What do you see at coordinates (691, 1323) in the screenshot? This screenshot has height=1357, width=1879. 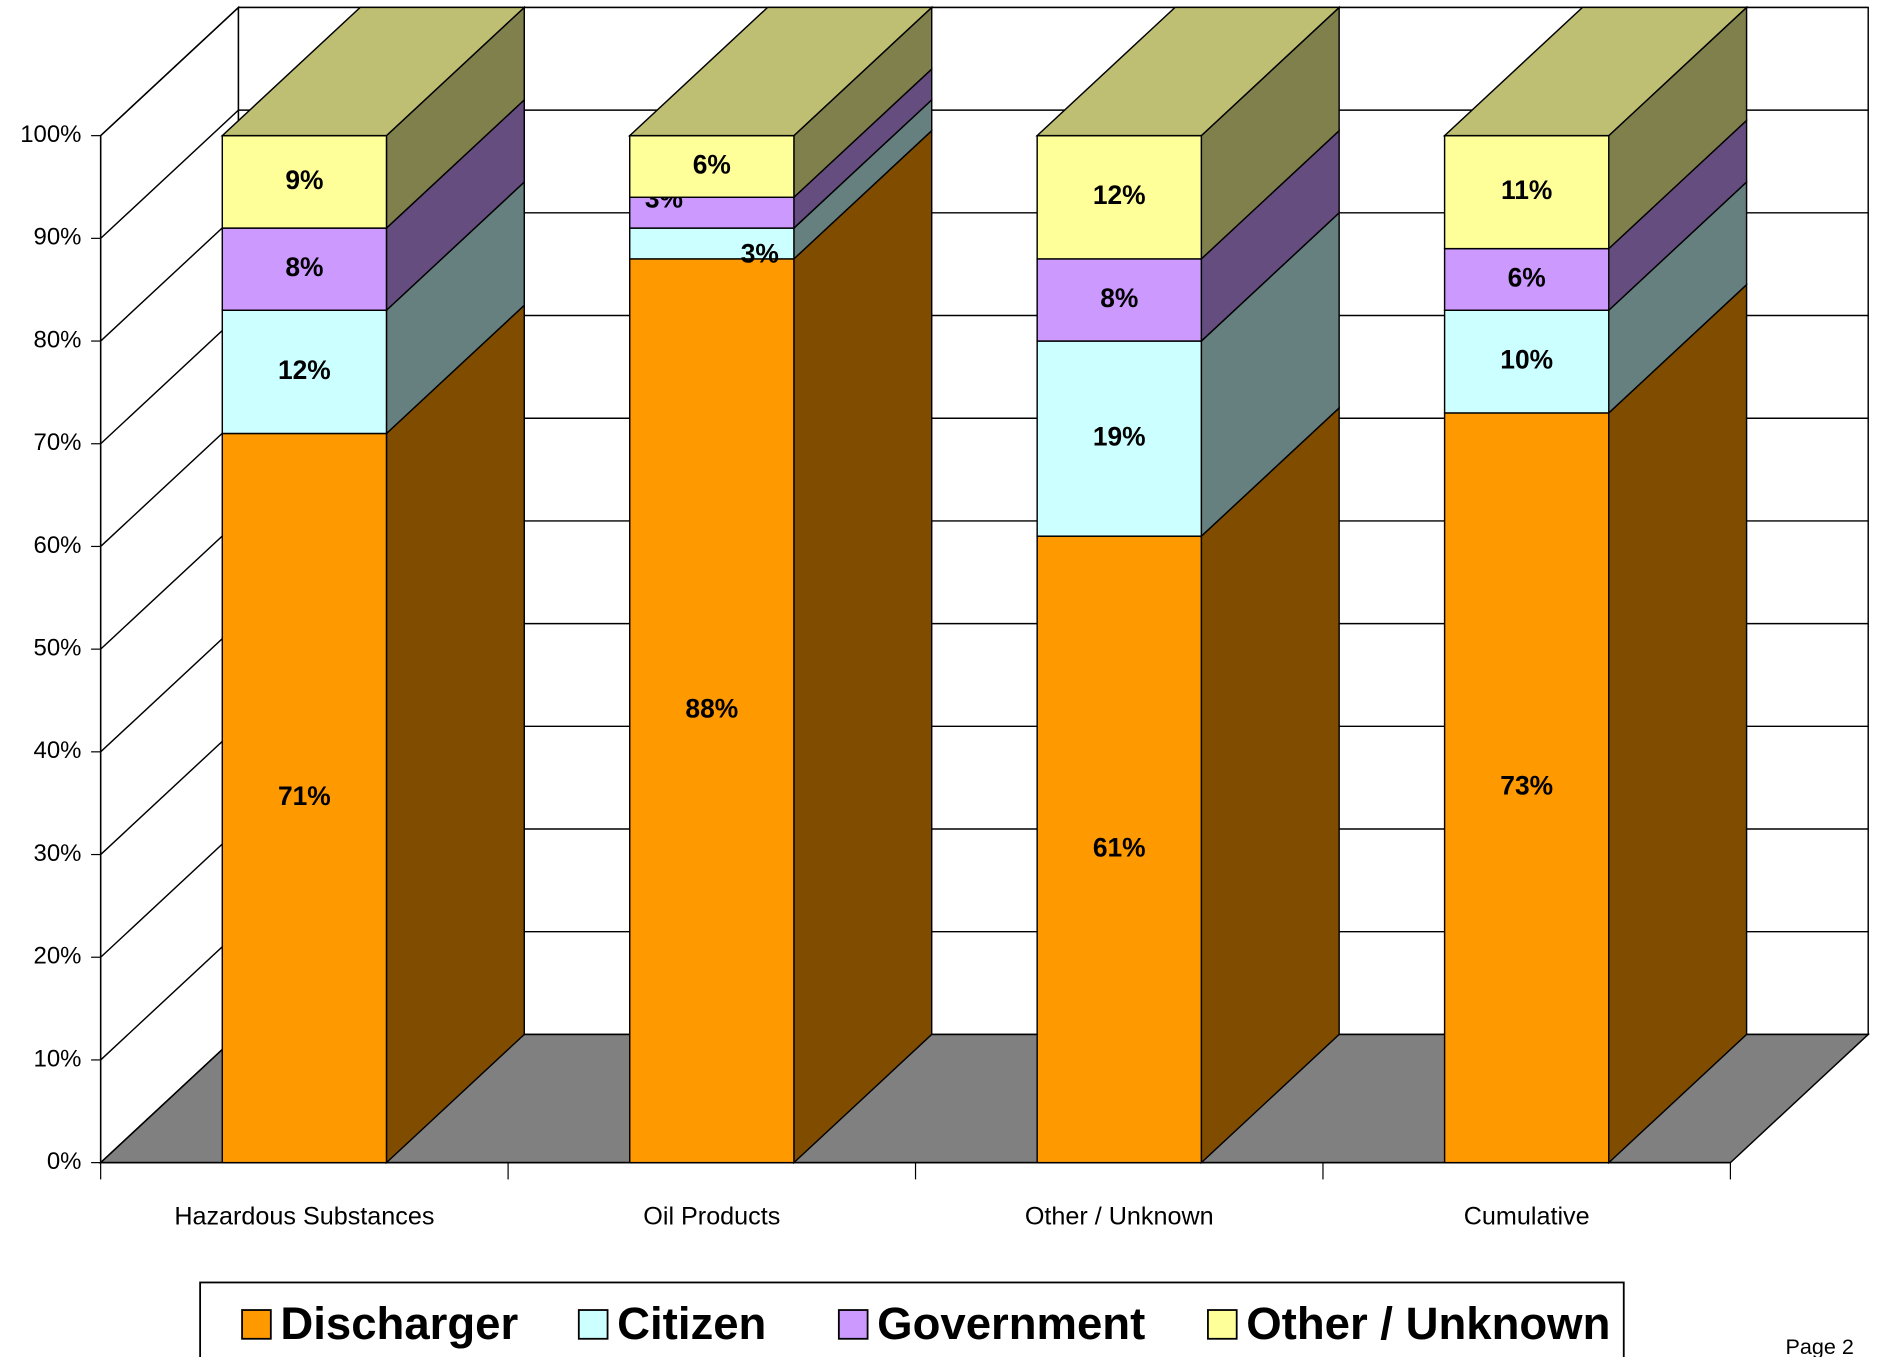 I see `legend-label: Citizen` at bounding box center [691, 1323].